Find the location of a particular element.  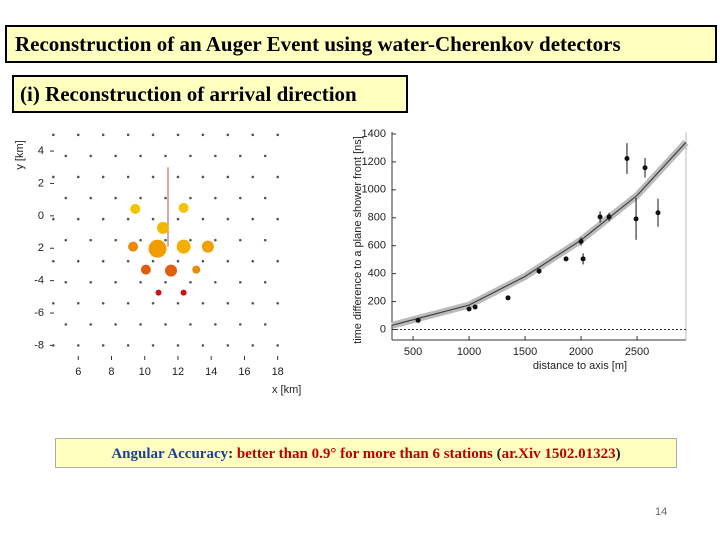

y-tick-label: 400 is located at coordinates (377, 274).